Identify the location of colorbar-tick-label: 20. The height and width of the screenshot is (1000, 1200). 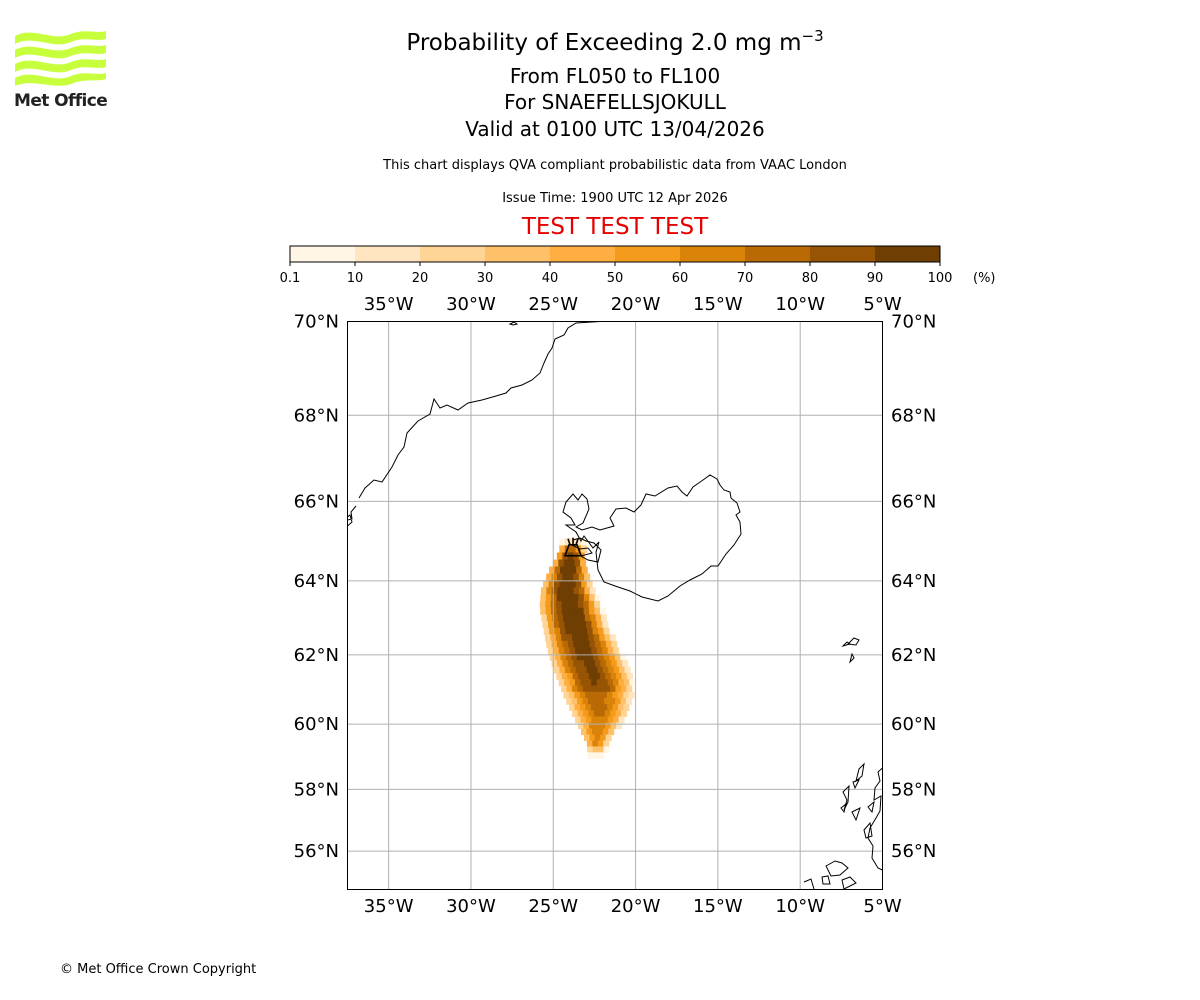
(420, 278).